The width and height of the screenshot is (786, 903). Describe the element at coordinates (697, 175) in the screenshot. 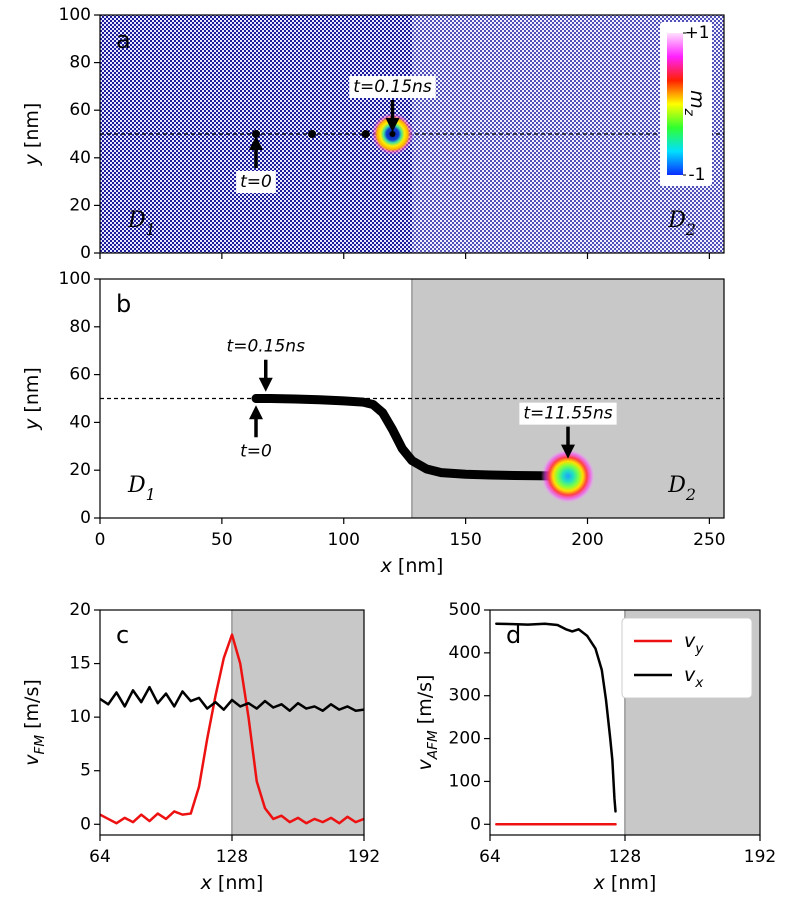

I see `colorbar-tick-label: -1` at that location.